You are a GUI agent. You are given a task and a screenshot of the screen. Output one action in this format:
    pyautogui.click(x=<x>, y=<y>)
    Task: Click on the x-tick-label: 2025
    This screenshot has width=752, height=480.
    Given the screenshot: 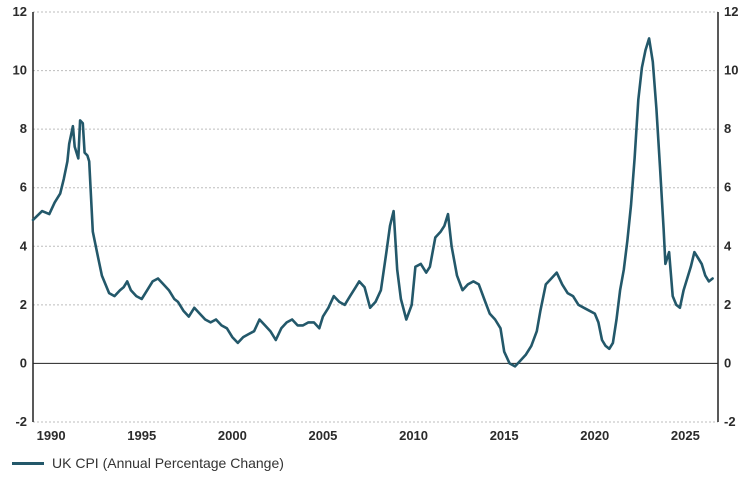 What is the action you would take?
    pyautogui.click(x=685, y=435)
    